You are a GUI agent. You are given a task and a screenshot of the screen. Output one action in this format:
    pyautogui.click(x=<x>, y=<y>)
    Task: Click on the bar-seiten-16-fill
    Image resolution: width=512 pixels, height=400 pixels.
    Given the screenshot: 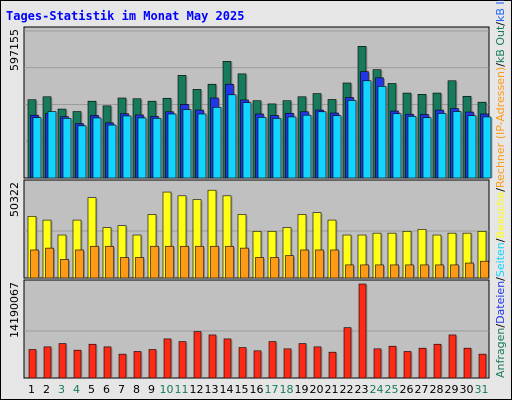 What is the action you would take?
    pyautogui.click(x=262, y=148)
    